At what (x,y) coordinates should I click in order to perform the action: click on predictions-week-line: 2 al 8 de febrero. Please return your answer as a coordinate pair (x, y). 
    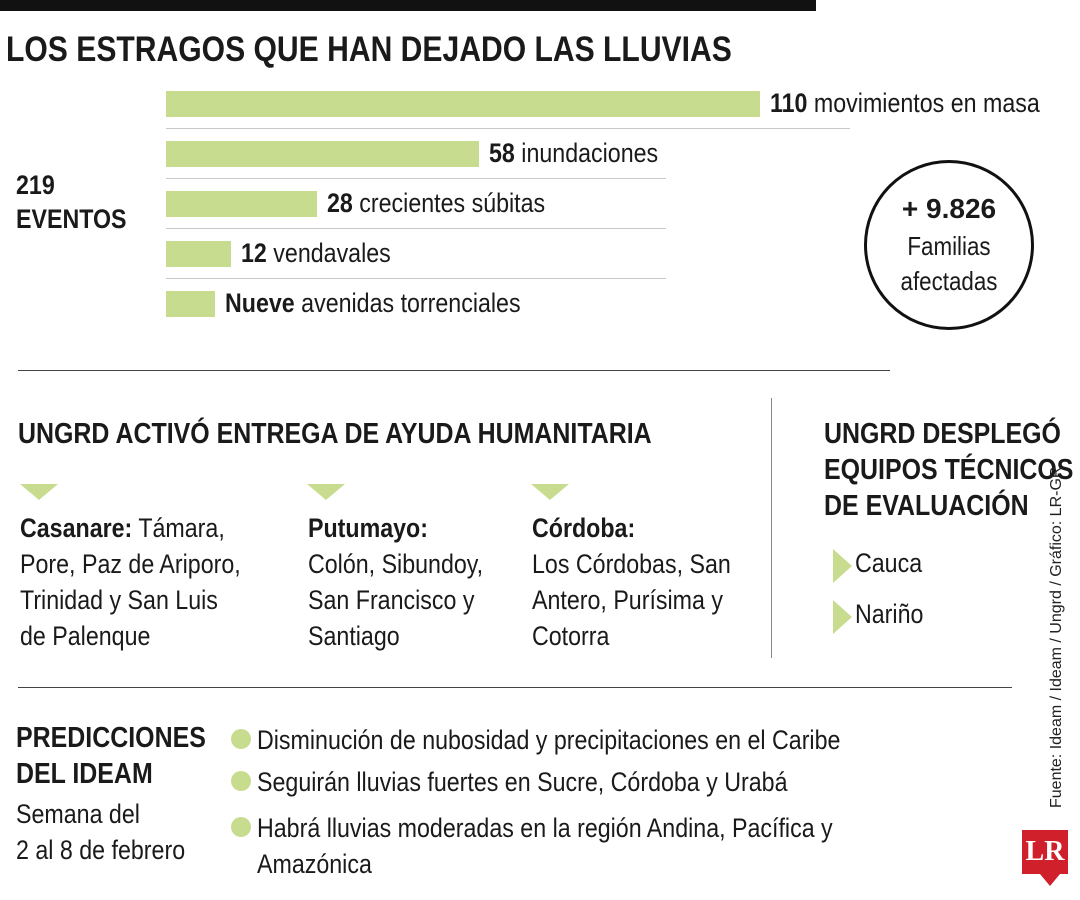
    Looking at the image, I should click on (101, 850).